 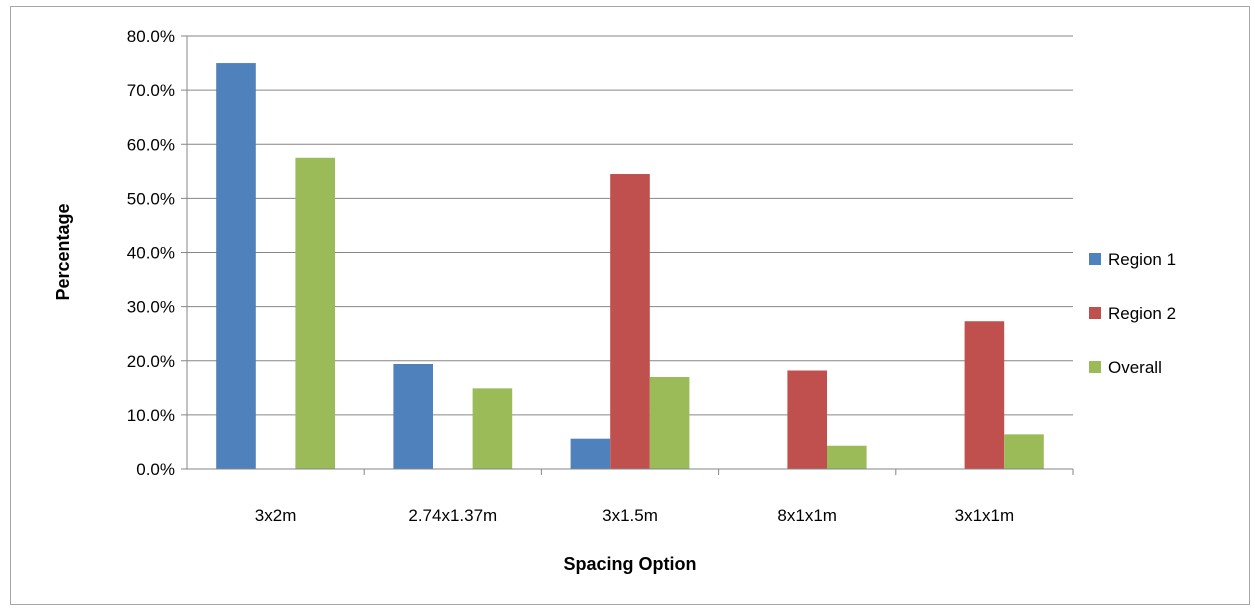 What do you see at coordinates (151, 36) in the screenshot?
I see `y-tick-label: 80.0%` at bounding box center [151, 36].